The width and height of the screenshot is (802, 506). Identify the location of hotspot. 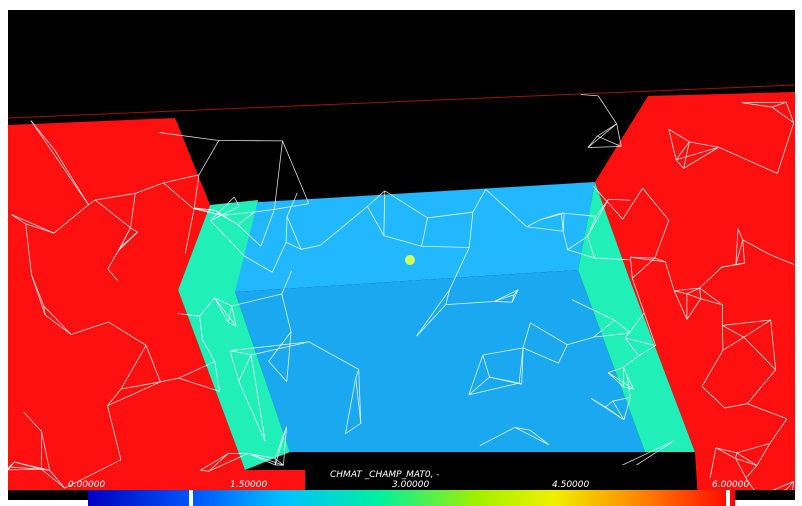
(410, 260).